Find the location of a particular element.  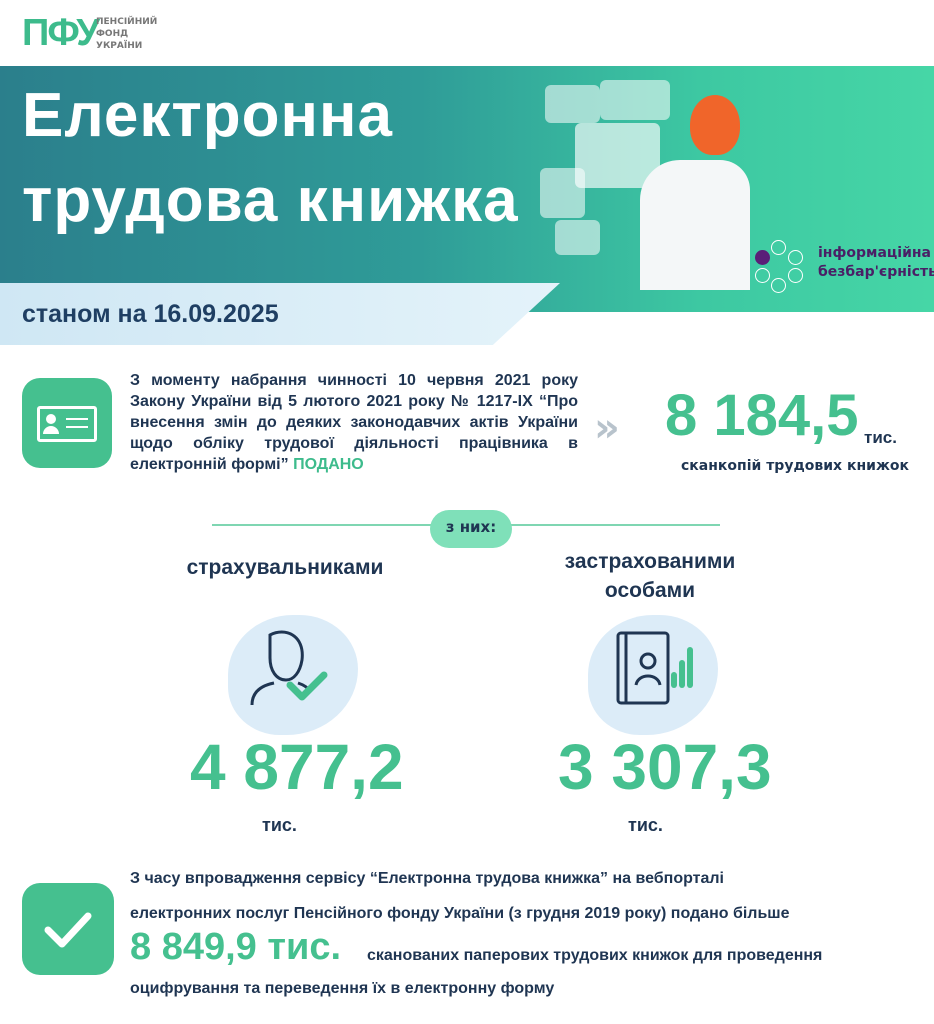

insured-label-line: особами is located at coordinates (650, 590).